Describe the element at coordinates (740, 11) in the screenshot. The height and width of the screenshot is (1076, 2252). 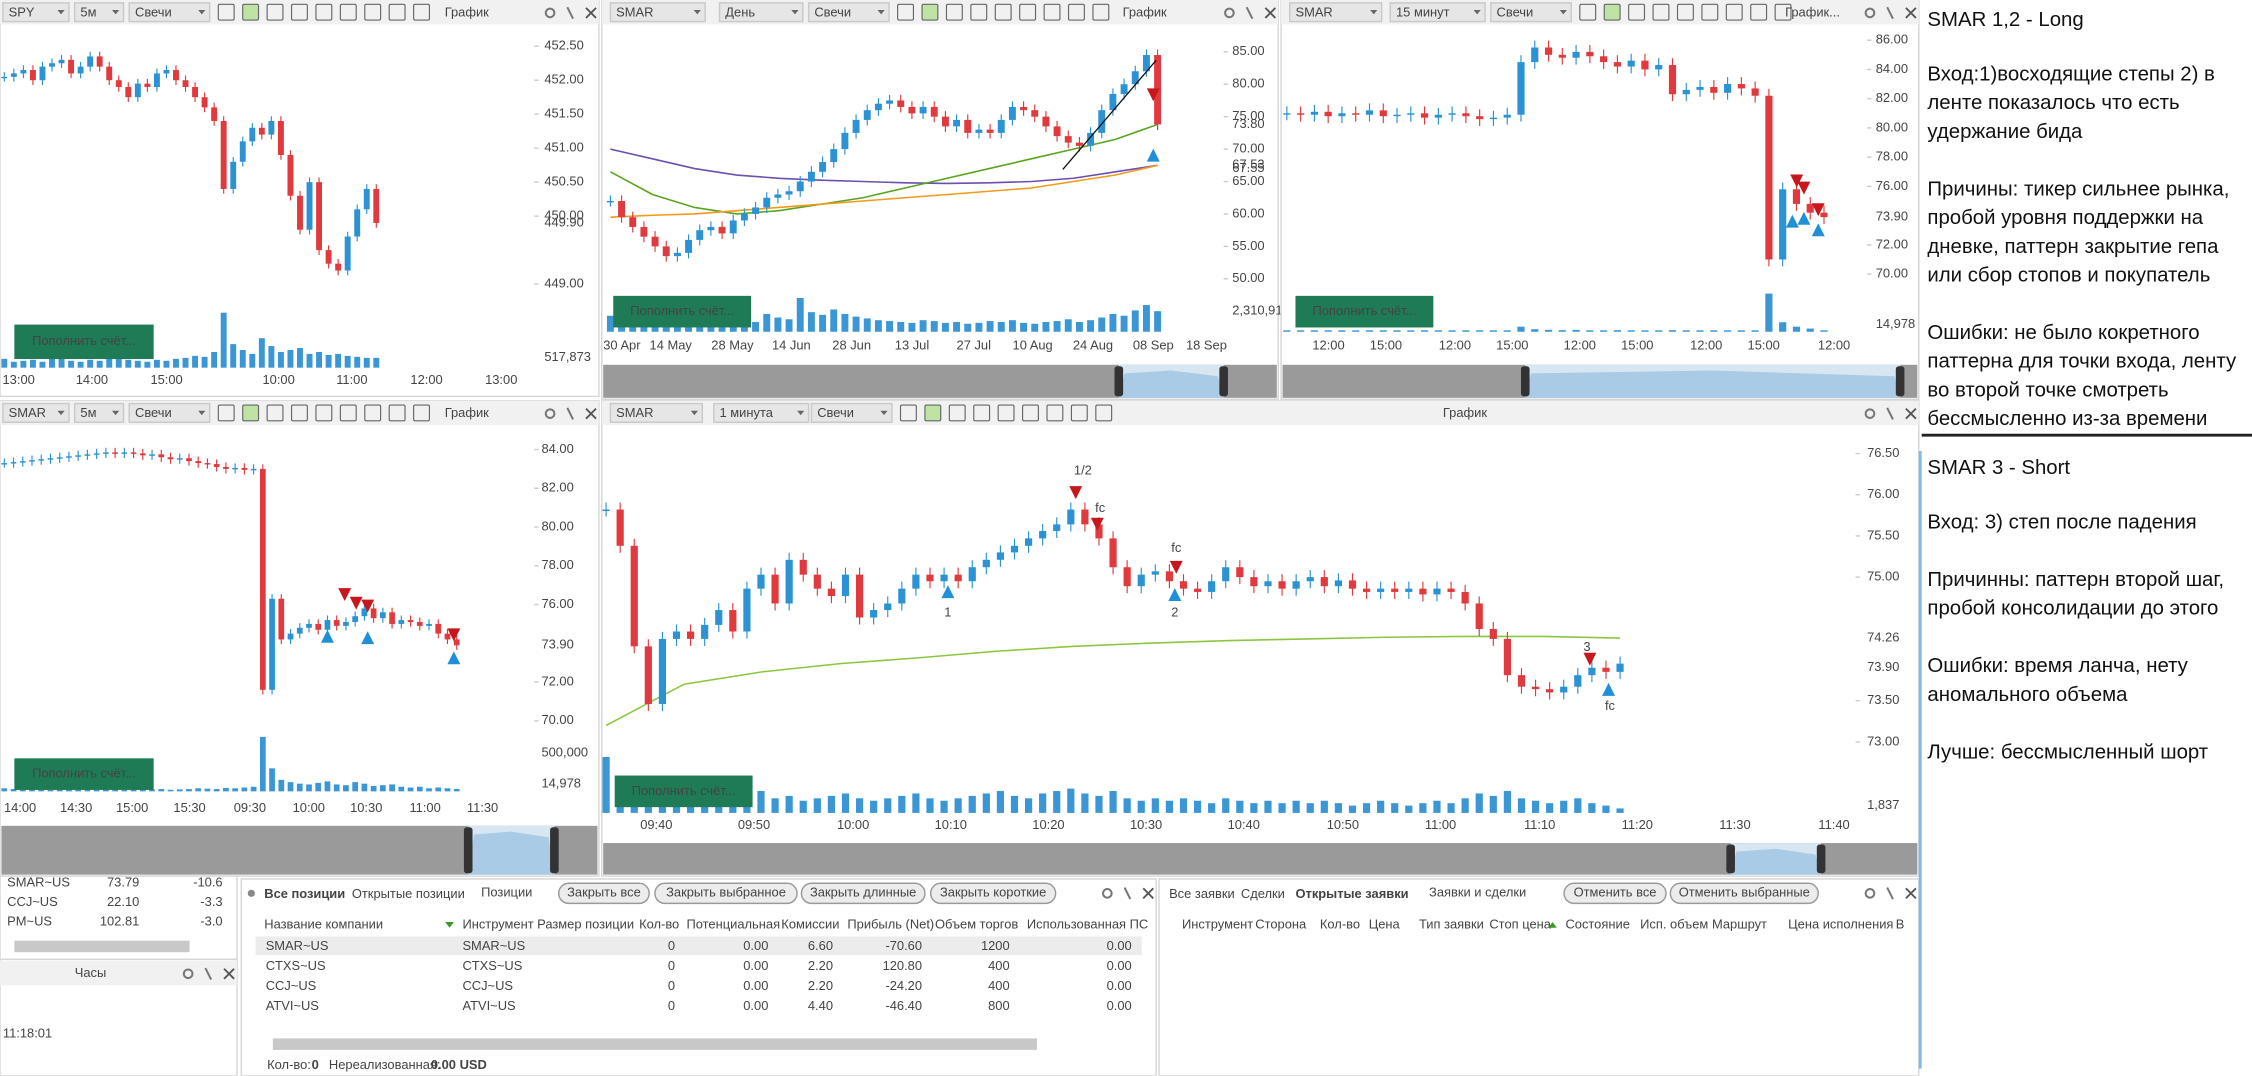
I see `interval-label: День` at that location.